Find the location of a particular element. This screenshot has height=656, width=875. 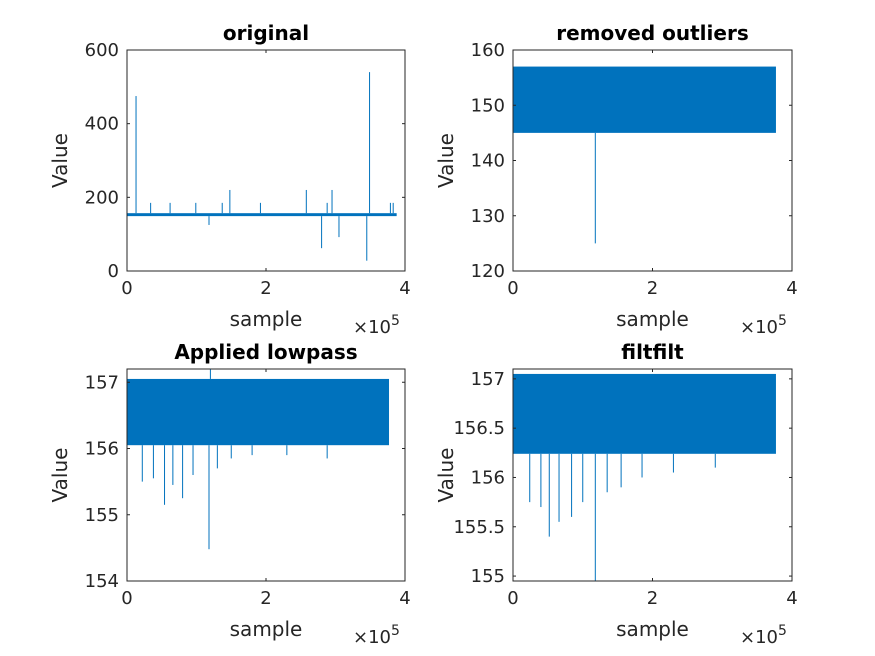

y-tick-label: 140 is located at coordinates (488, 161).